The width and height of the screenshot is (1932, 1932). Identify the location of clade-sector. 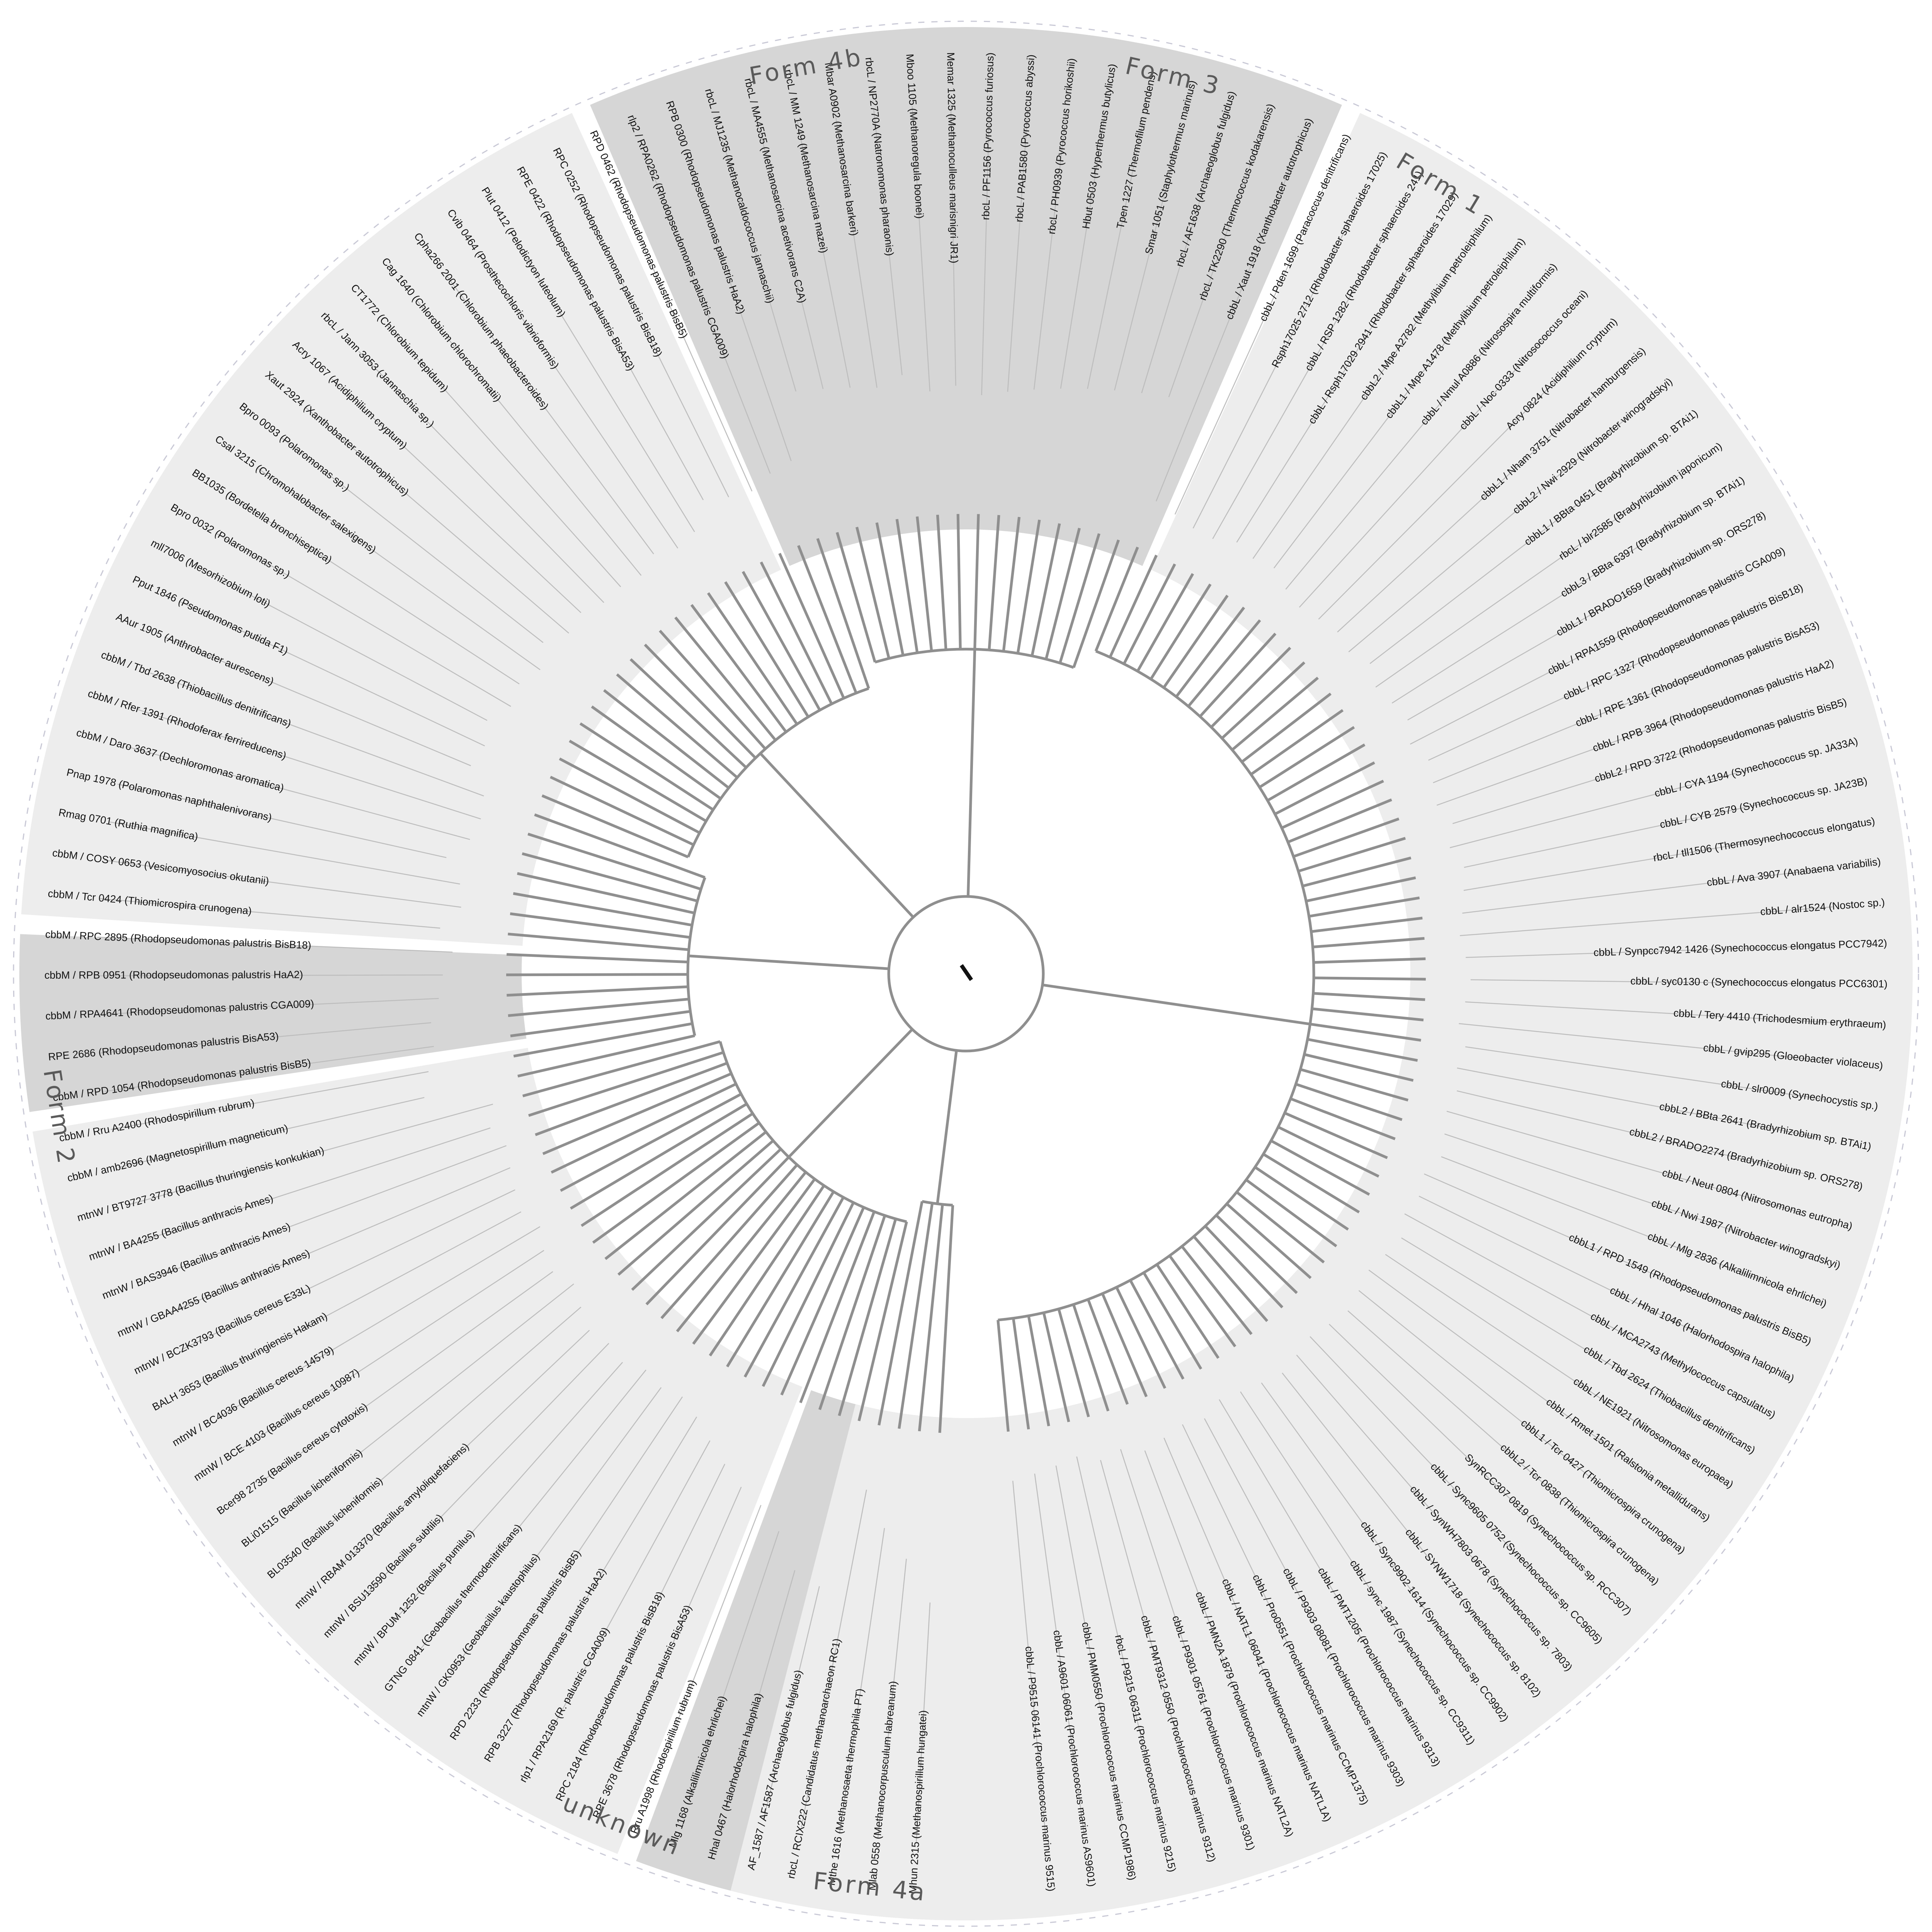
(966, 296).